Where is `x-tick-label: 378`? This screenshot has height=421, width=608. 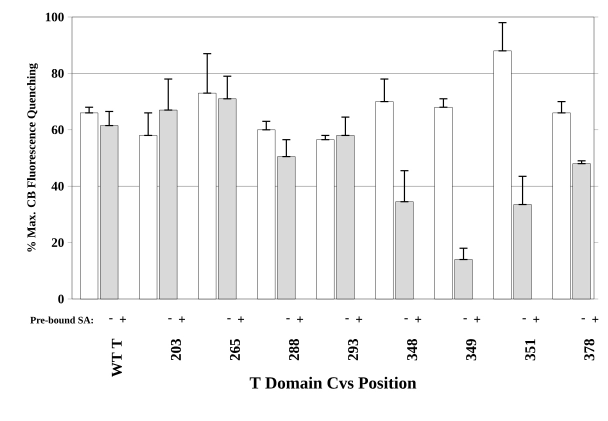
x-tick-label: 378 is located at coordinates (589, 349).